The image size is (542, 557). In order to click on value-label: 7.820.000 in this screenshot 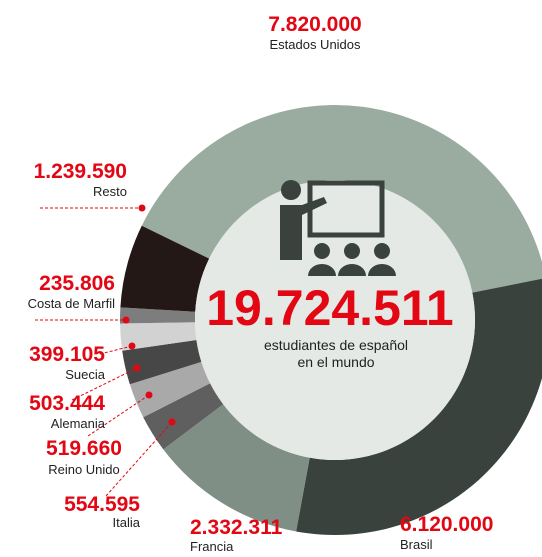, I will do `click(314, 24)`.